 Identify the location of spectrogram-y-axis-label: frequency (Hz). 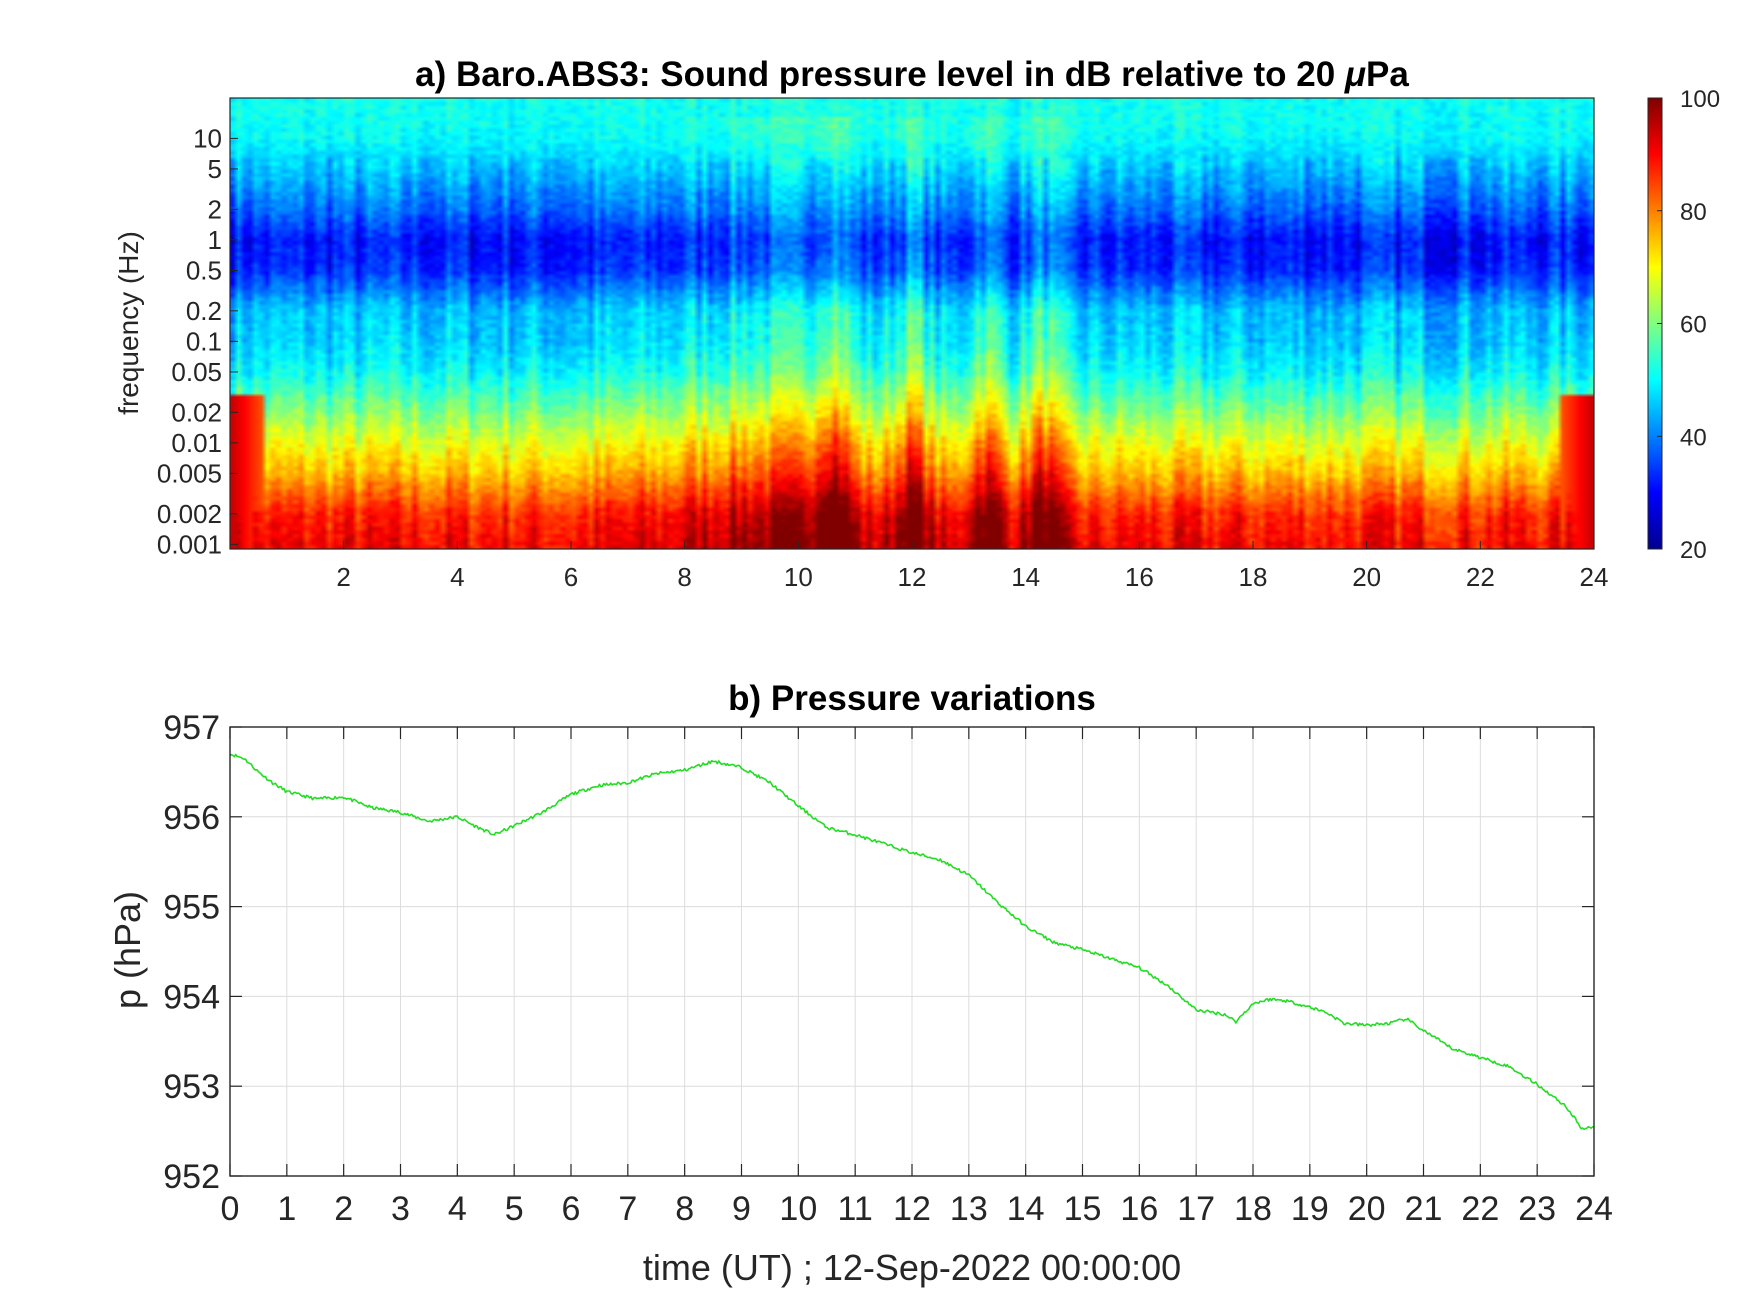
(128, 323).